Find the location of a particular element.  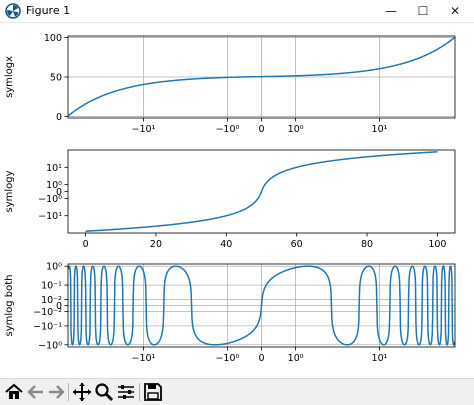

x-tick-label: 40 is located at coordinates (226, 244).